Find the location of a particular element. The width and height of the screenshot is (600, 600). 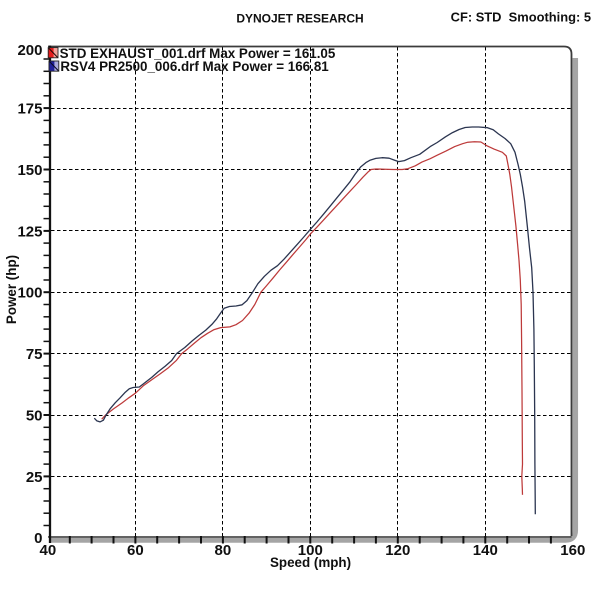

svg-text: CF: STD Smoothing: 5 is located at coordinates (521, 16).